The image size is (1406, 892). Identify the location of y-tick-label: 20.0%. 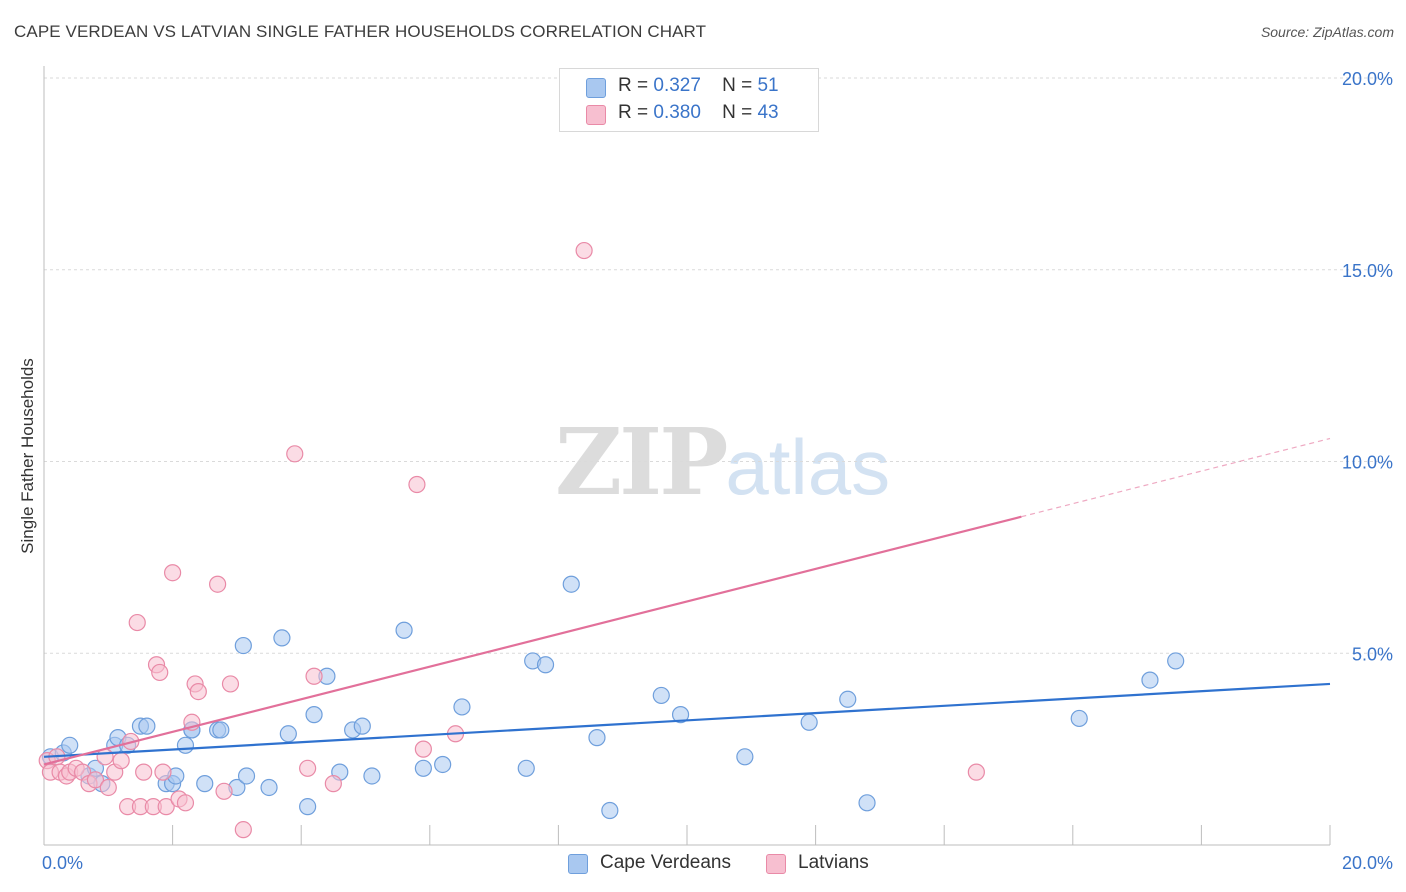
(1367, 79).